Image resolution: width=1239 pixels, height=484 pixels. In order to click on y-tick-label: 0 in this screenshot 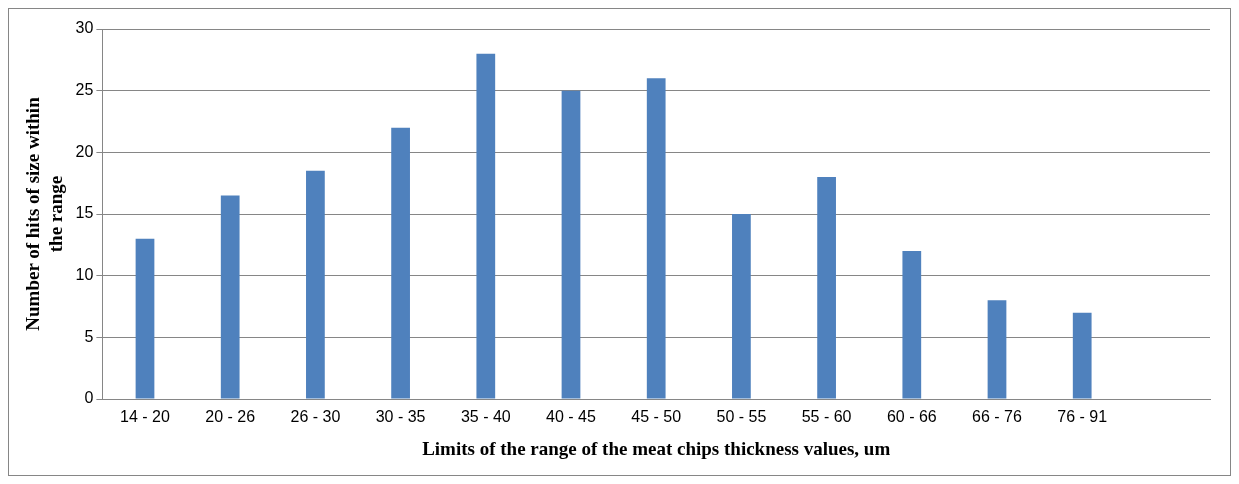, I will do `click(89, 398)`.